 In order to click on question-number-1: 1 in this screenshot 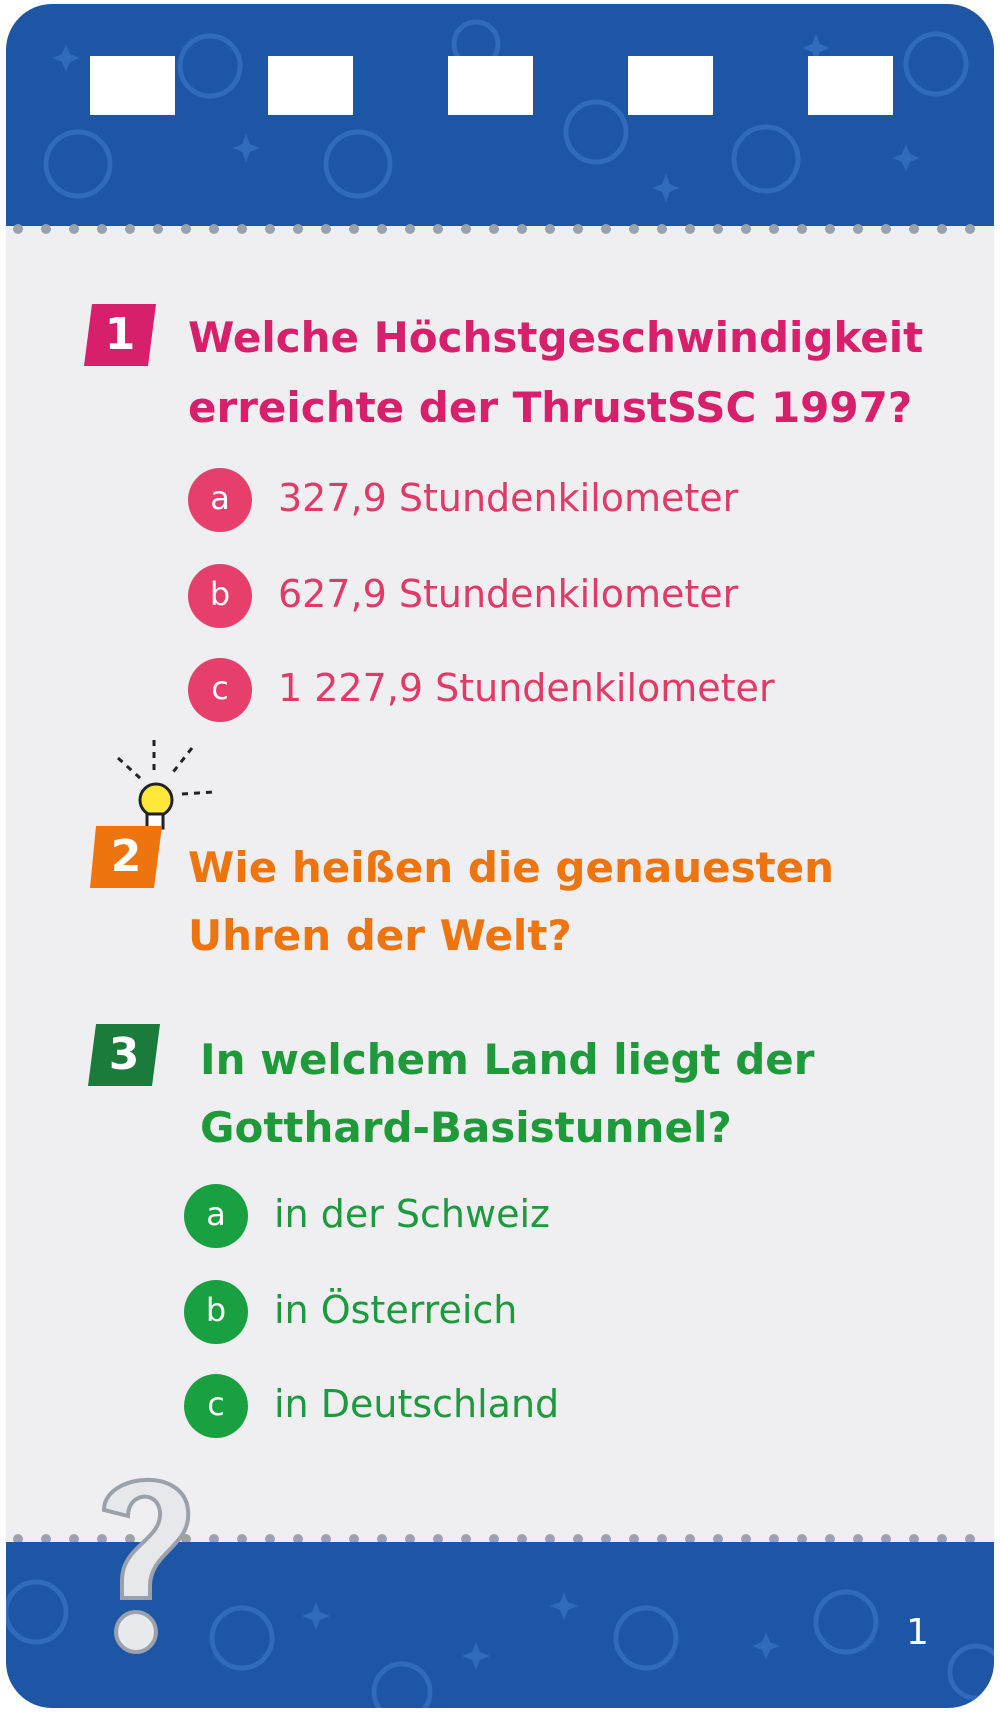, I will do `click(120, 335)`.